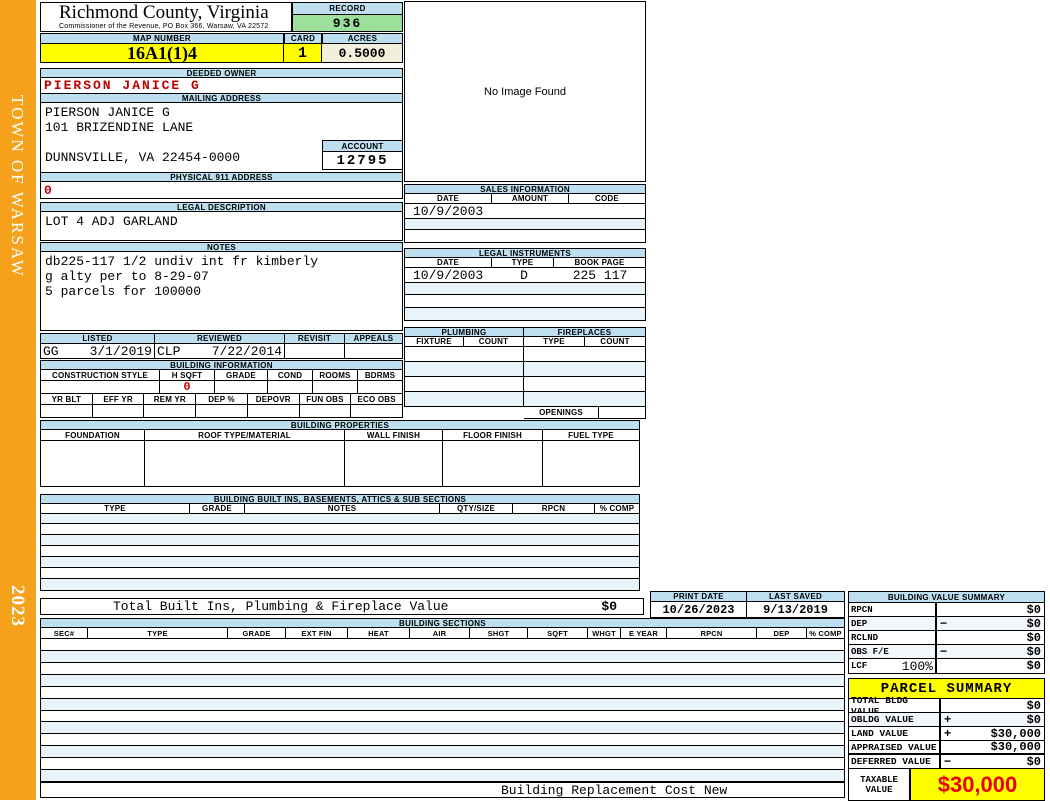 This screenshot has height=801, width=1050. Describe the element at coordinates (187, 387) in the screenshot. I see `h-sqft-value: 0` at that location.